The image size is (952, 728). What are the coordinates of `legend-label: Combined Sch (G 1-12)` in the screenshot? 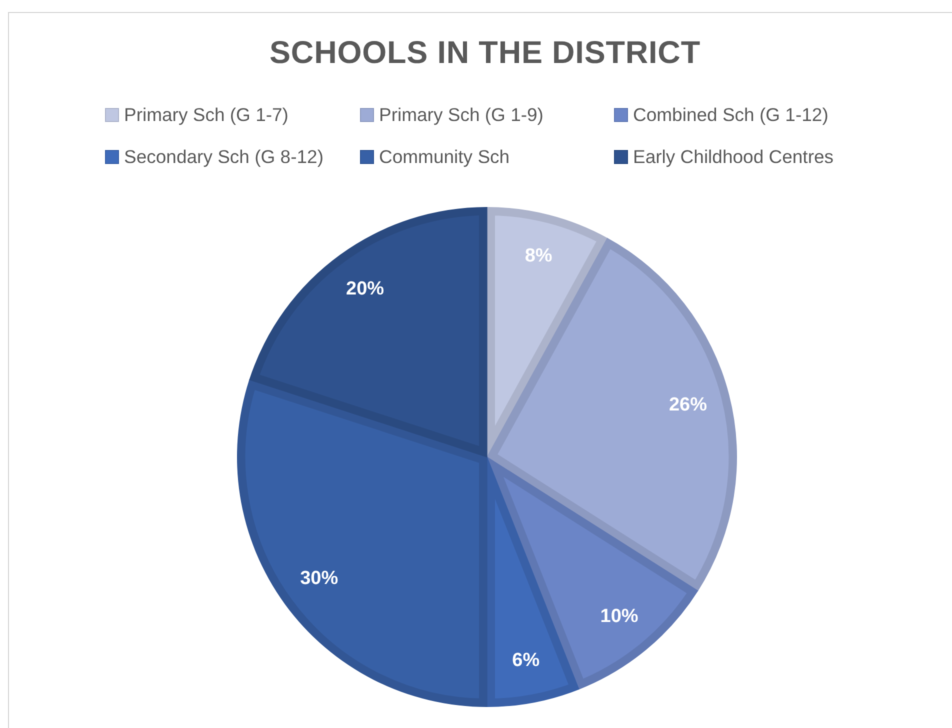 It's located at (730, 115).